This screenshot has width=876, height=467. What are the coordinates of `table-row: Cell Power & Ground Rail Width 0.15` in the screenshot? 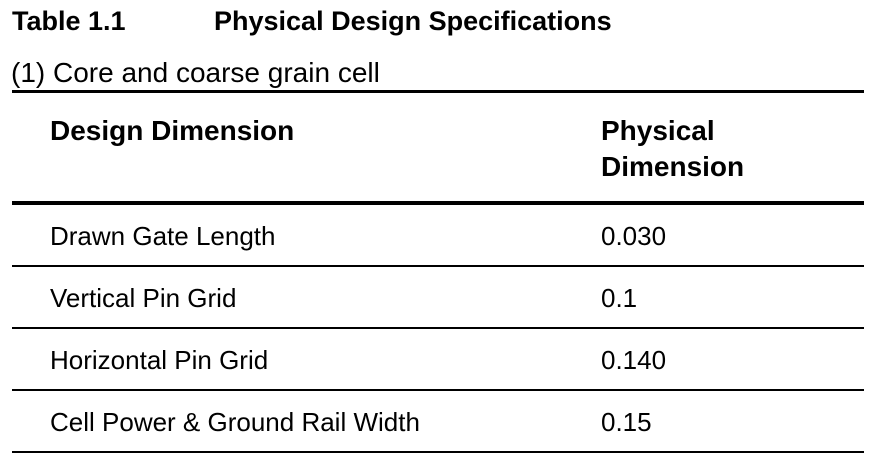 It's located at (438, 422).